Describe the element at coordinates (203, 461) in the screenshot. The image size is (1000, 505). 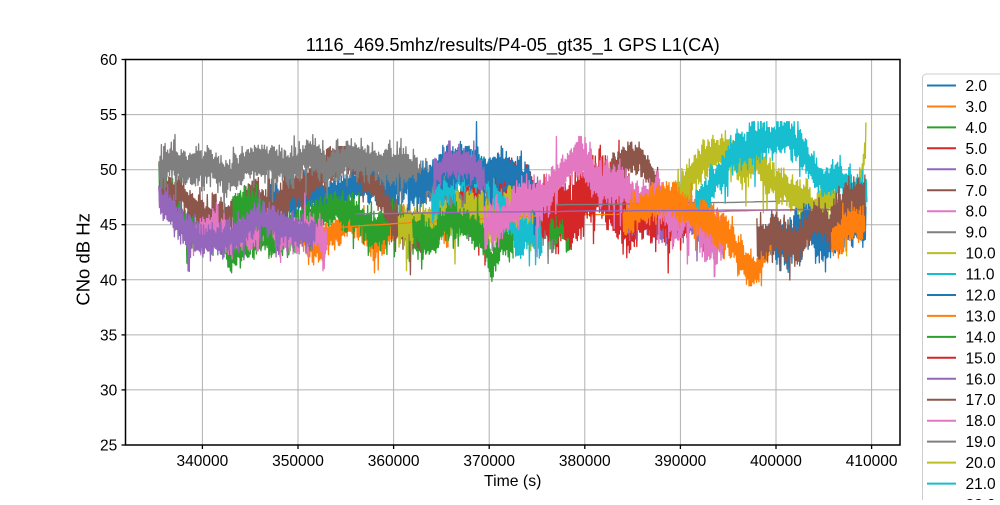
I see `svg-text: 340000` at that location.